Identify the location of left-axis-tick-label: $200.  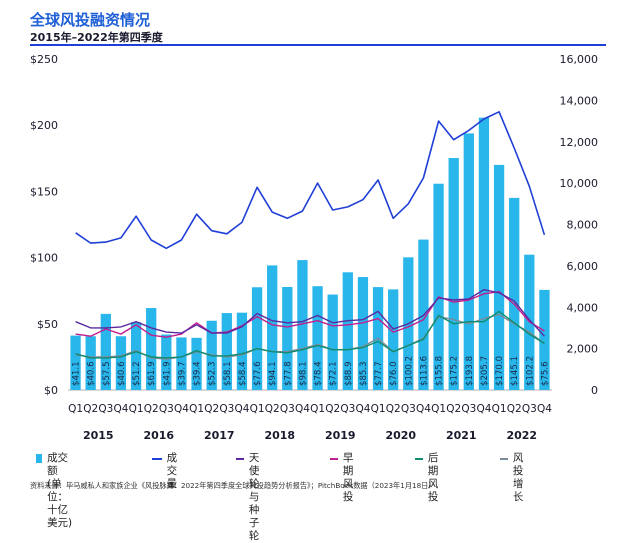
(44, 125).